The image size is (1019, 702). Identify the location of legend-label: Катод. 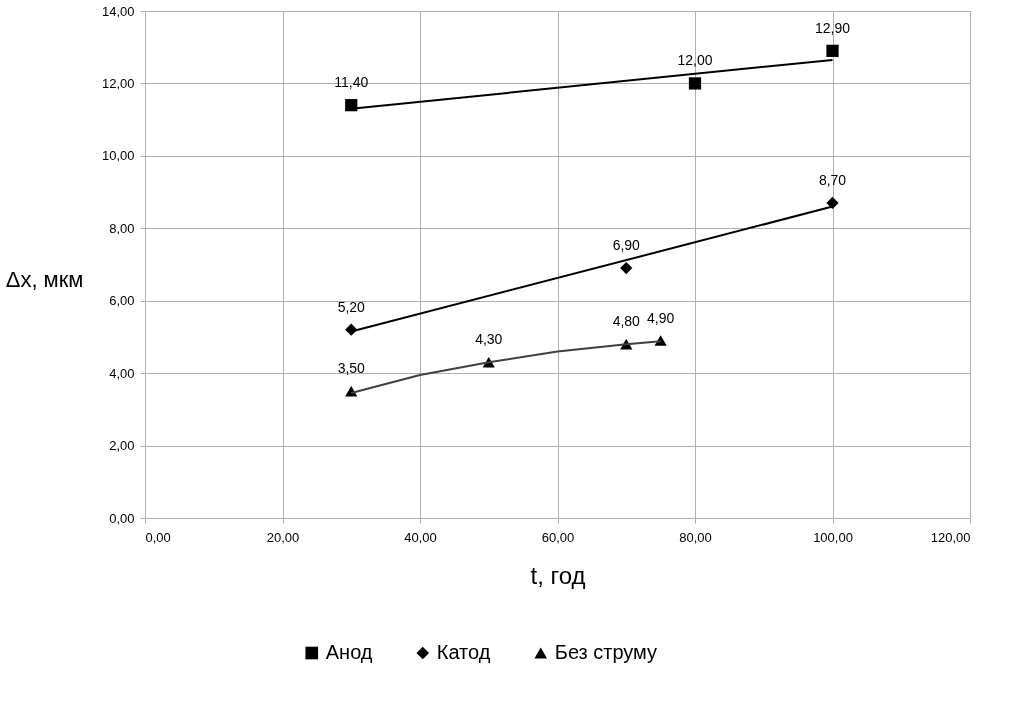
(463, 652).